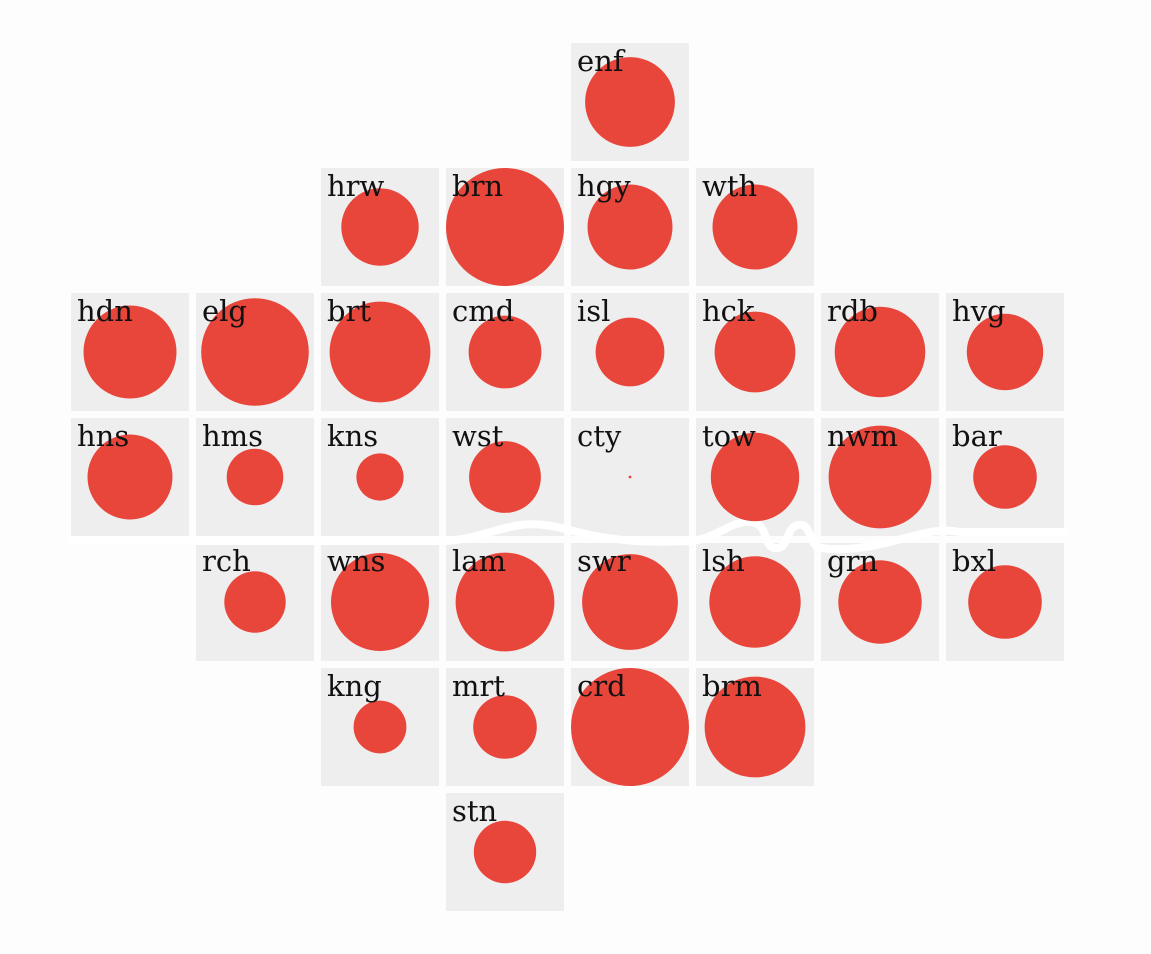  What do you see at coordinates (477, 186) in the screenshot?
I see `tile-label-brn: brn` at bounding box center [477, 186].